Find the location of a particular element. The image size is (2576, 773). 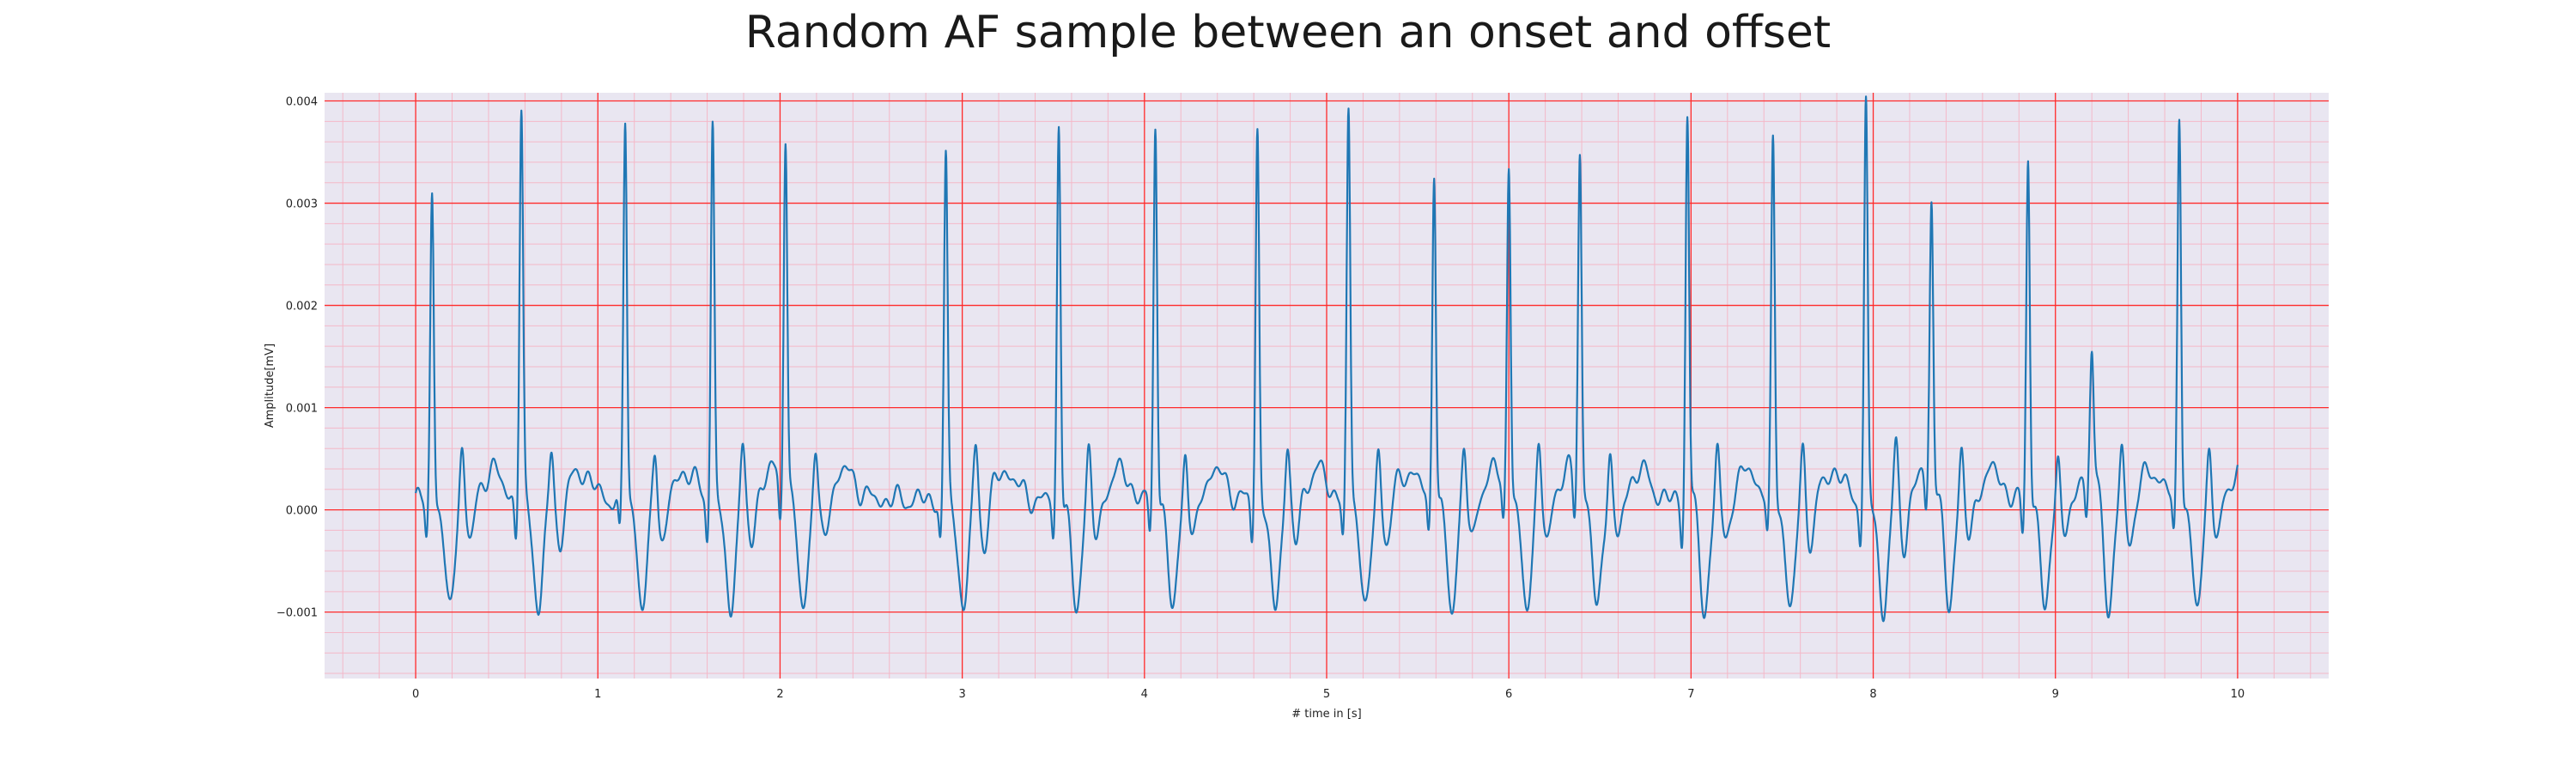

x-tick-label: 7 is located at coordinates (1690, 694).